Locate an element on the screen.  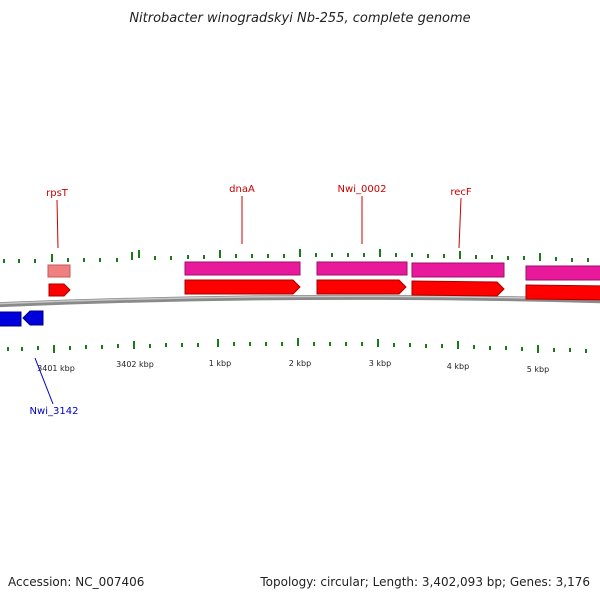
gene-label-rpsT: rpsT is located at coordinates (57, 193).